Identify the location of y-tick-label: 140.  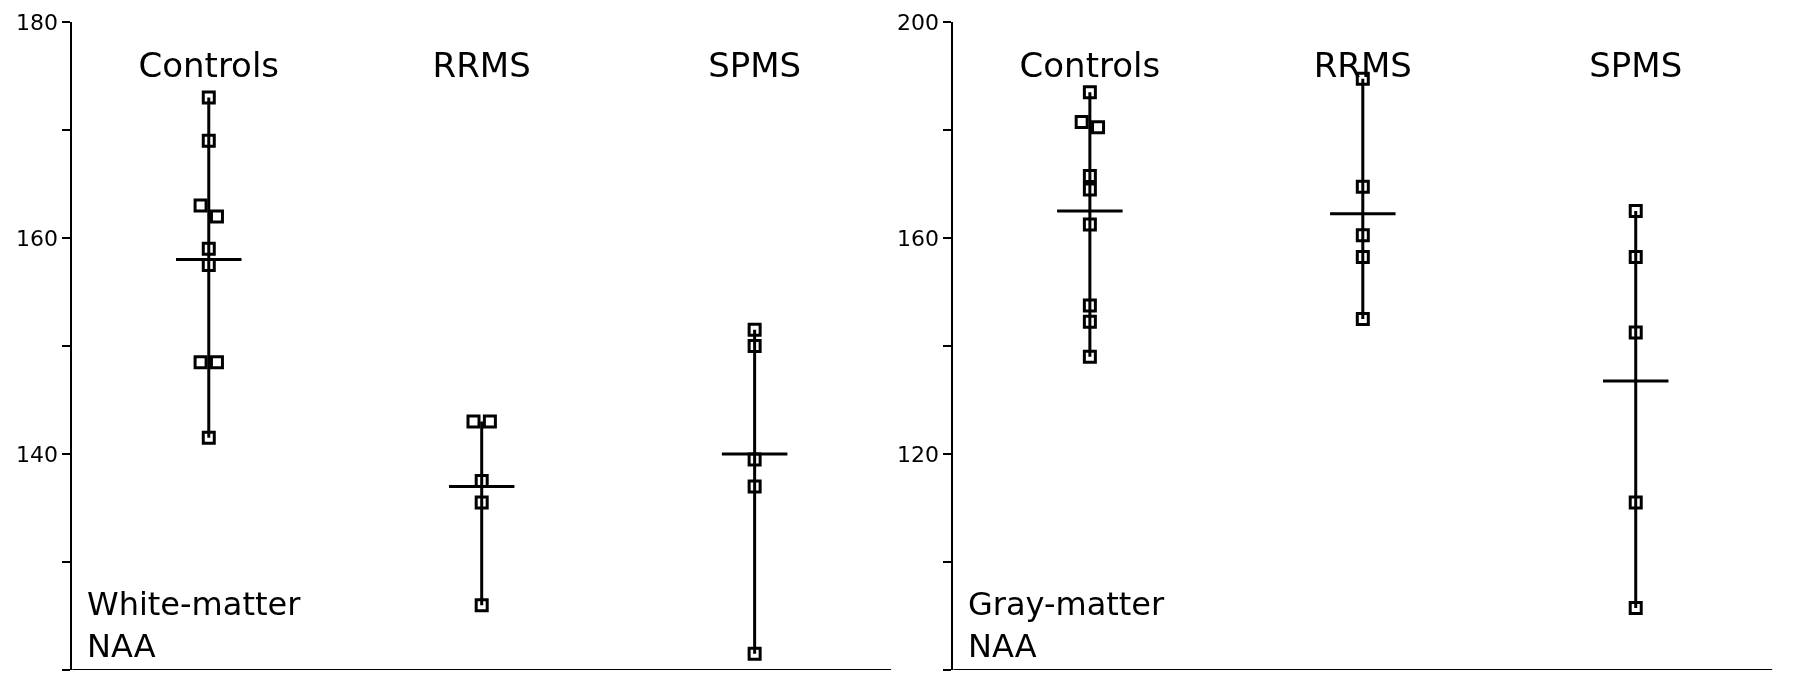
(36, 454).